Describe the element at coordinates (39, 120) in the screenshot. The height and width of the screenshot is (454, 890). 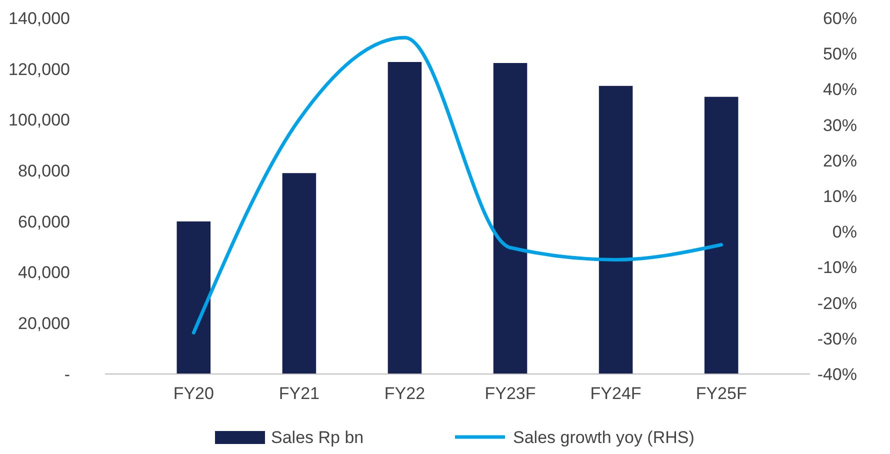
I see `y-tick-label: 100,000` at that location.